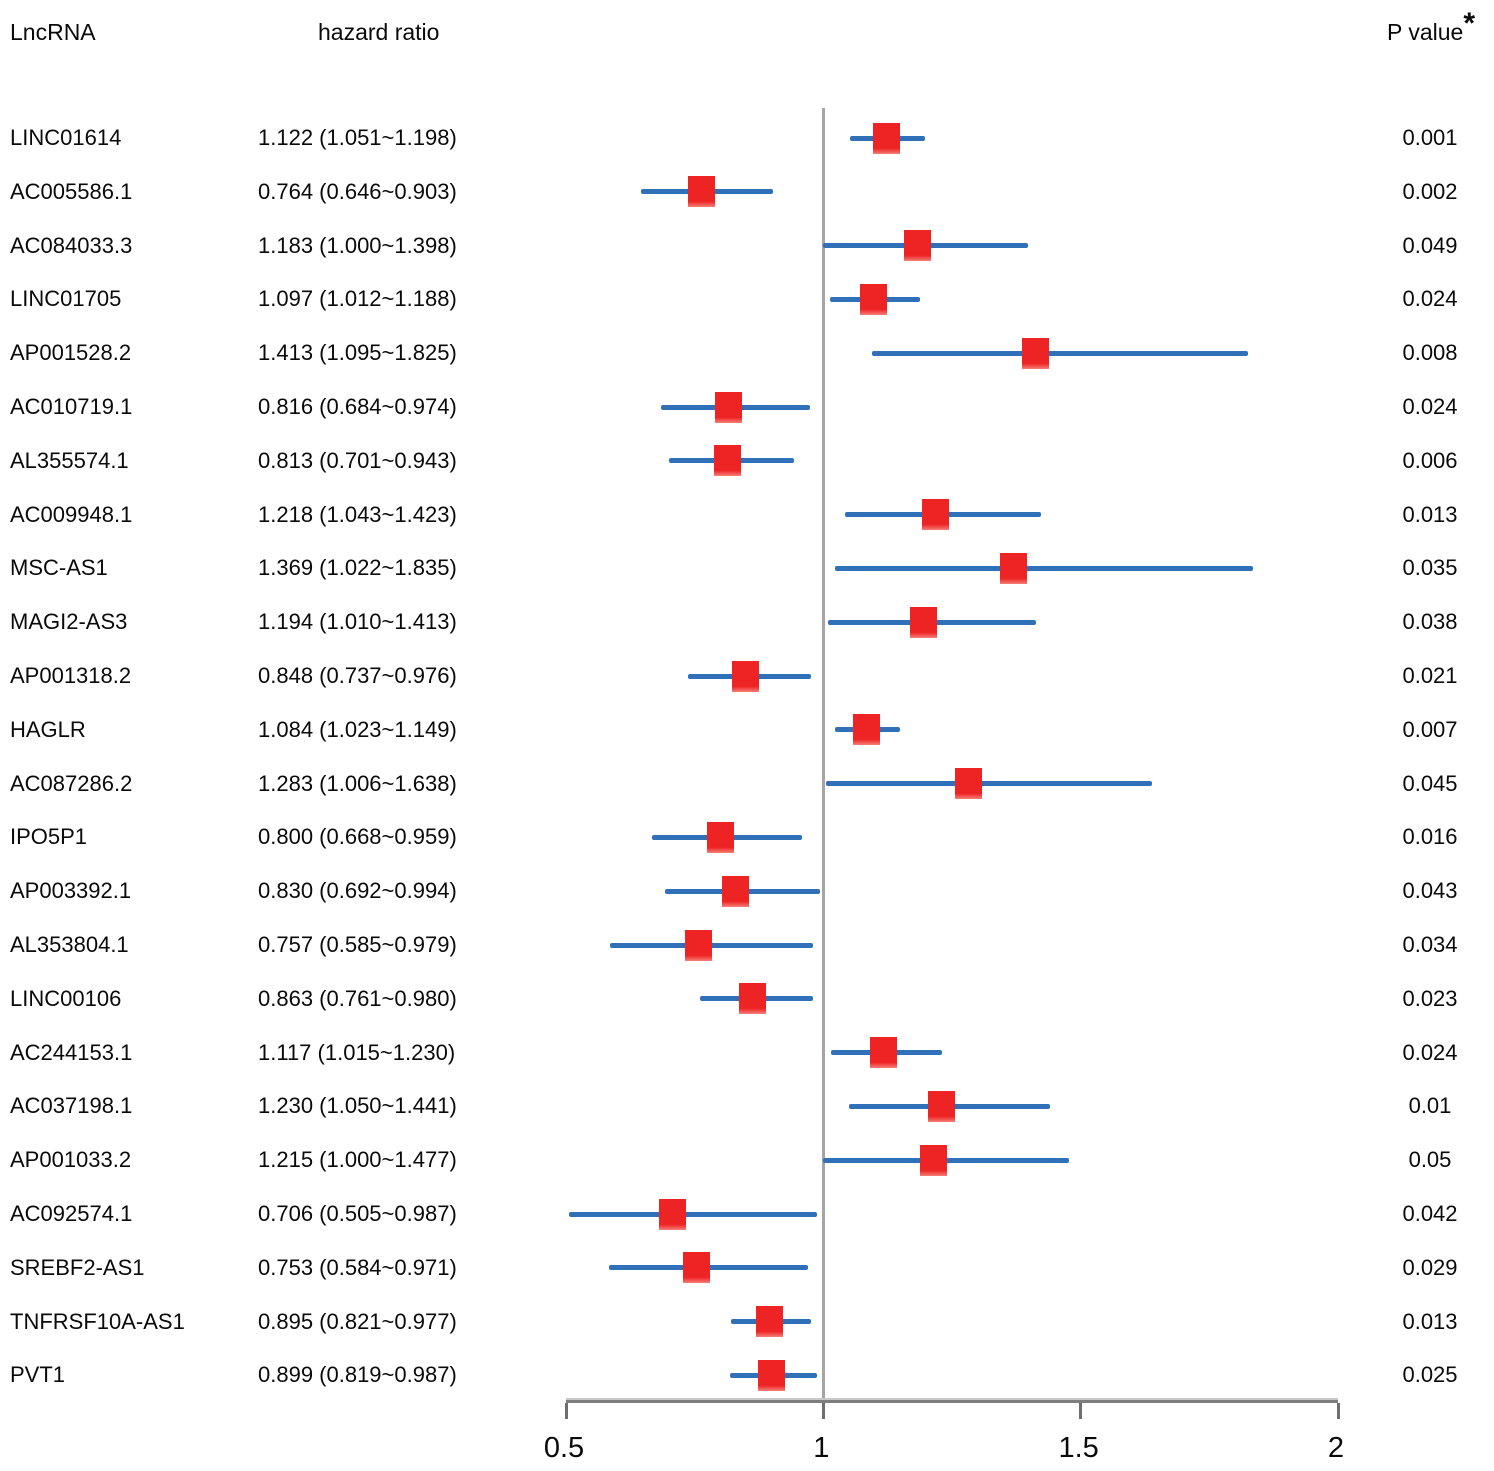  Describe the element at coordinates (357, 944) in the screenshot. I see `hr-ci-text: 0.757 (0.585~0.979)` at that location.